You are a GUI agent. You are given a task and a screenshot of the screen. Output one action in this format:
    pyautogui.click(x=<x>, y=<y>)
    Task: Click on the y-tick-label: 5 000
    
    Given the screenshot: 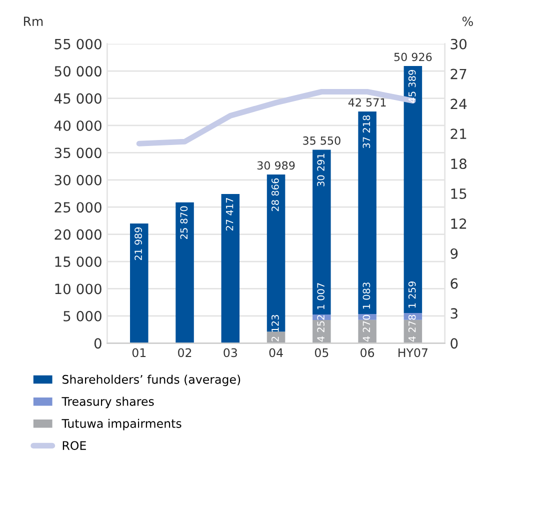 What is the action you would take?
    pyautogui.click(x=83, y=316)
    